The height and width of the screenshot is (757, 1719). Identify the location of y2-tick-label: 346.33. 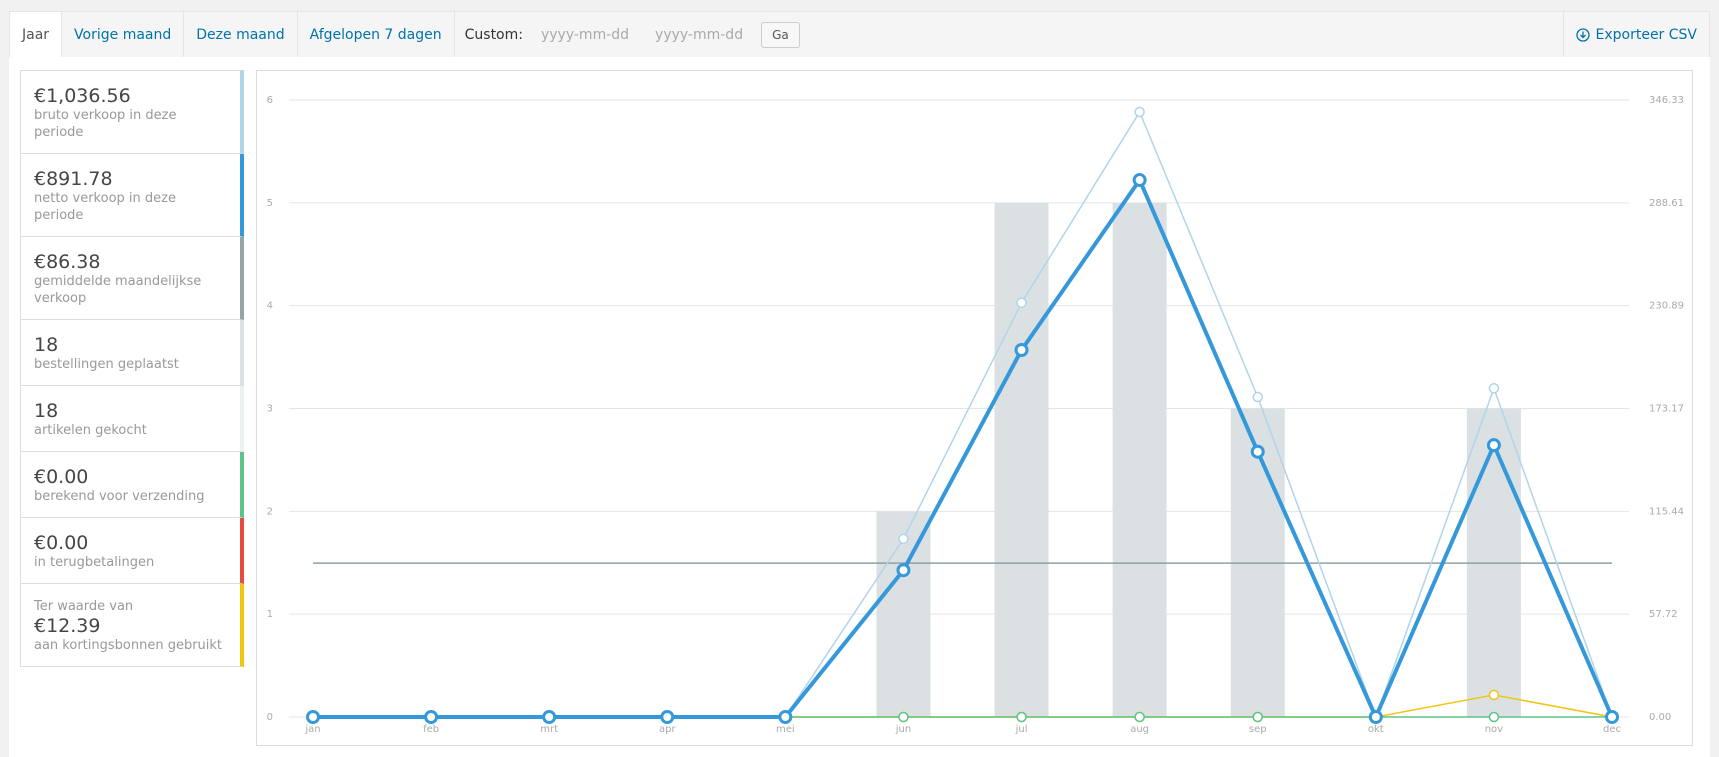
(1666, 100).